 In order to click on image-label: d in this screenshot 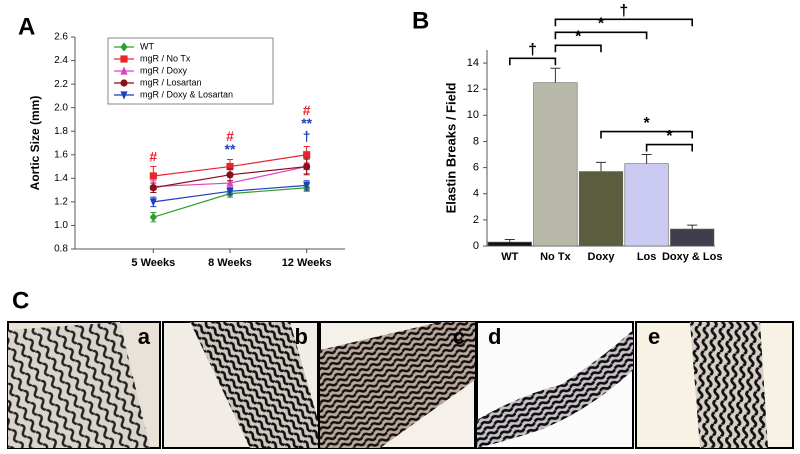, I will do `click(494, 336)`.